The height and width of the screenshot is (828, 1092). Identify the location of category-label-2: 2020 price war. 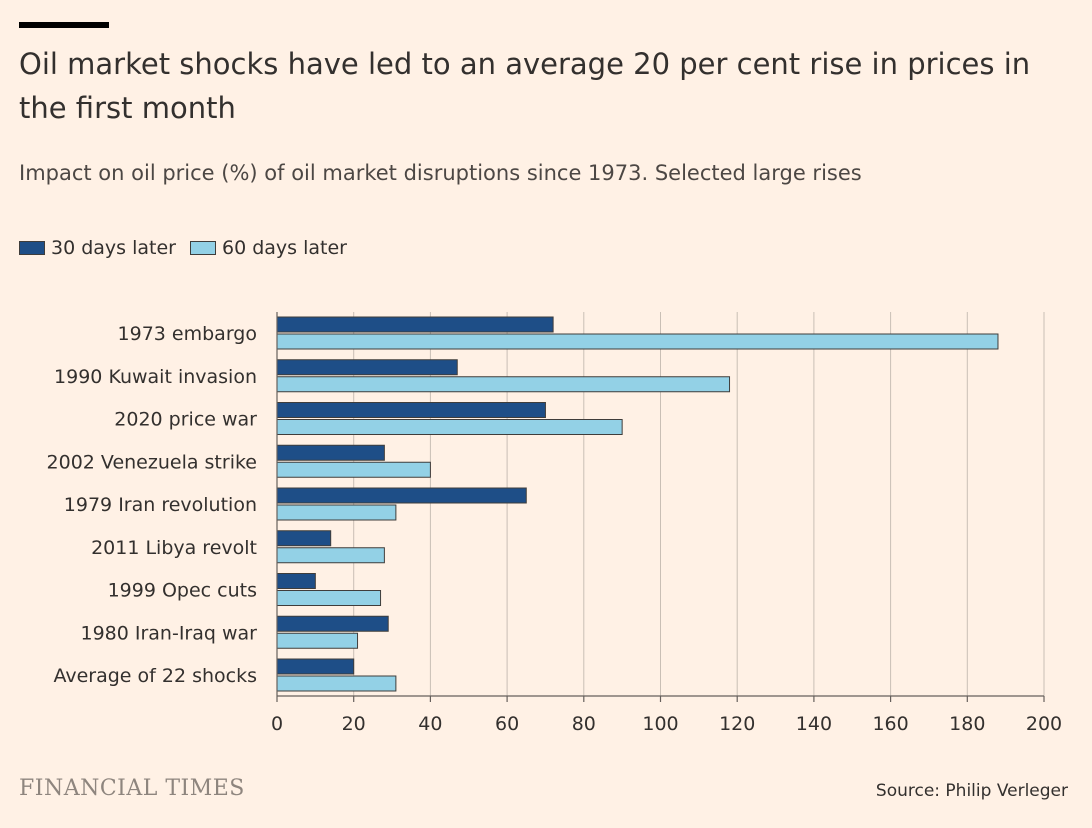
(185, 420).